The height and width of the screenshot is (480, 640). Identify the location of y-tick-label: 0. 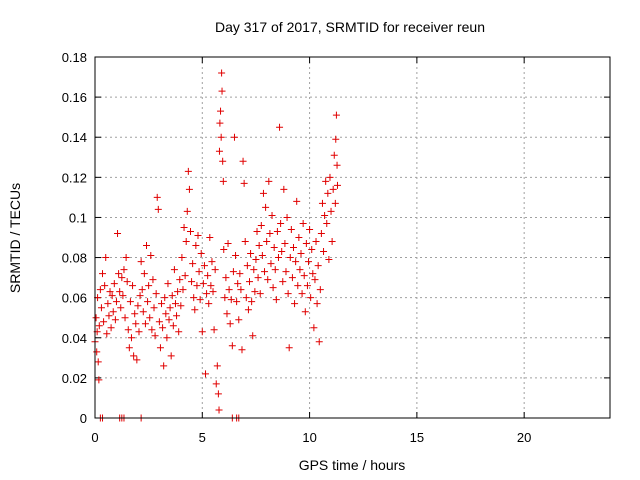
(83, 418).